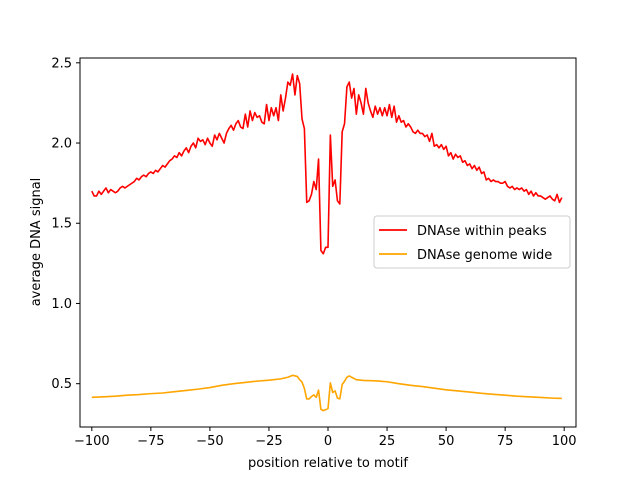  I want to click on y-tick-label: 2.5, so click(61, 63).